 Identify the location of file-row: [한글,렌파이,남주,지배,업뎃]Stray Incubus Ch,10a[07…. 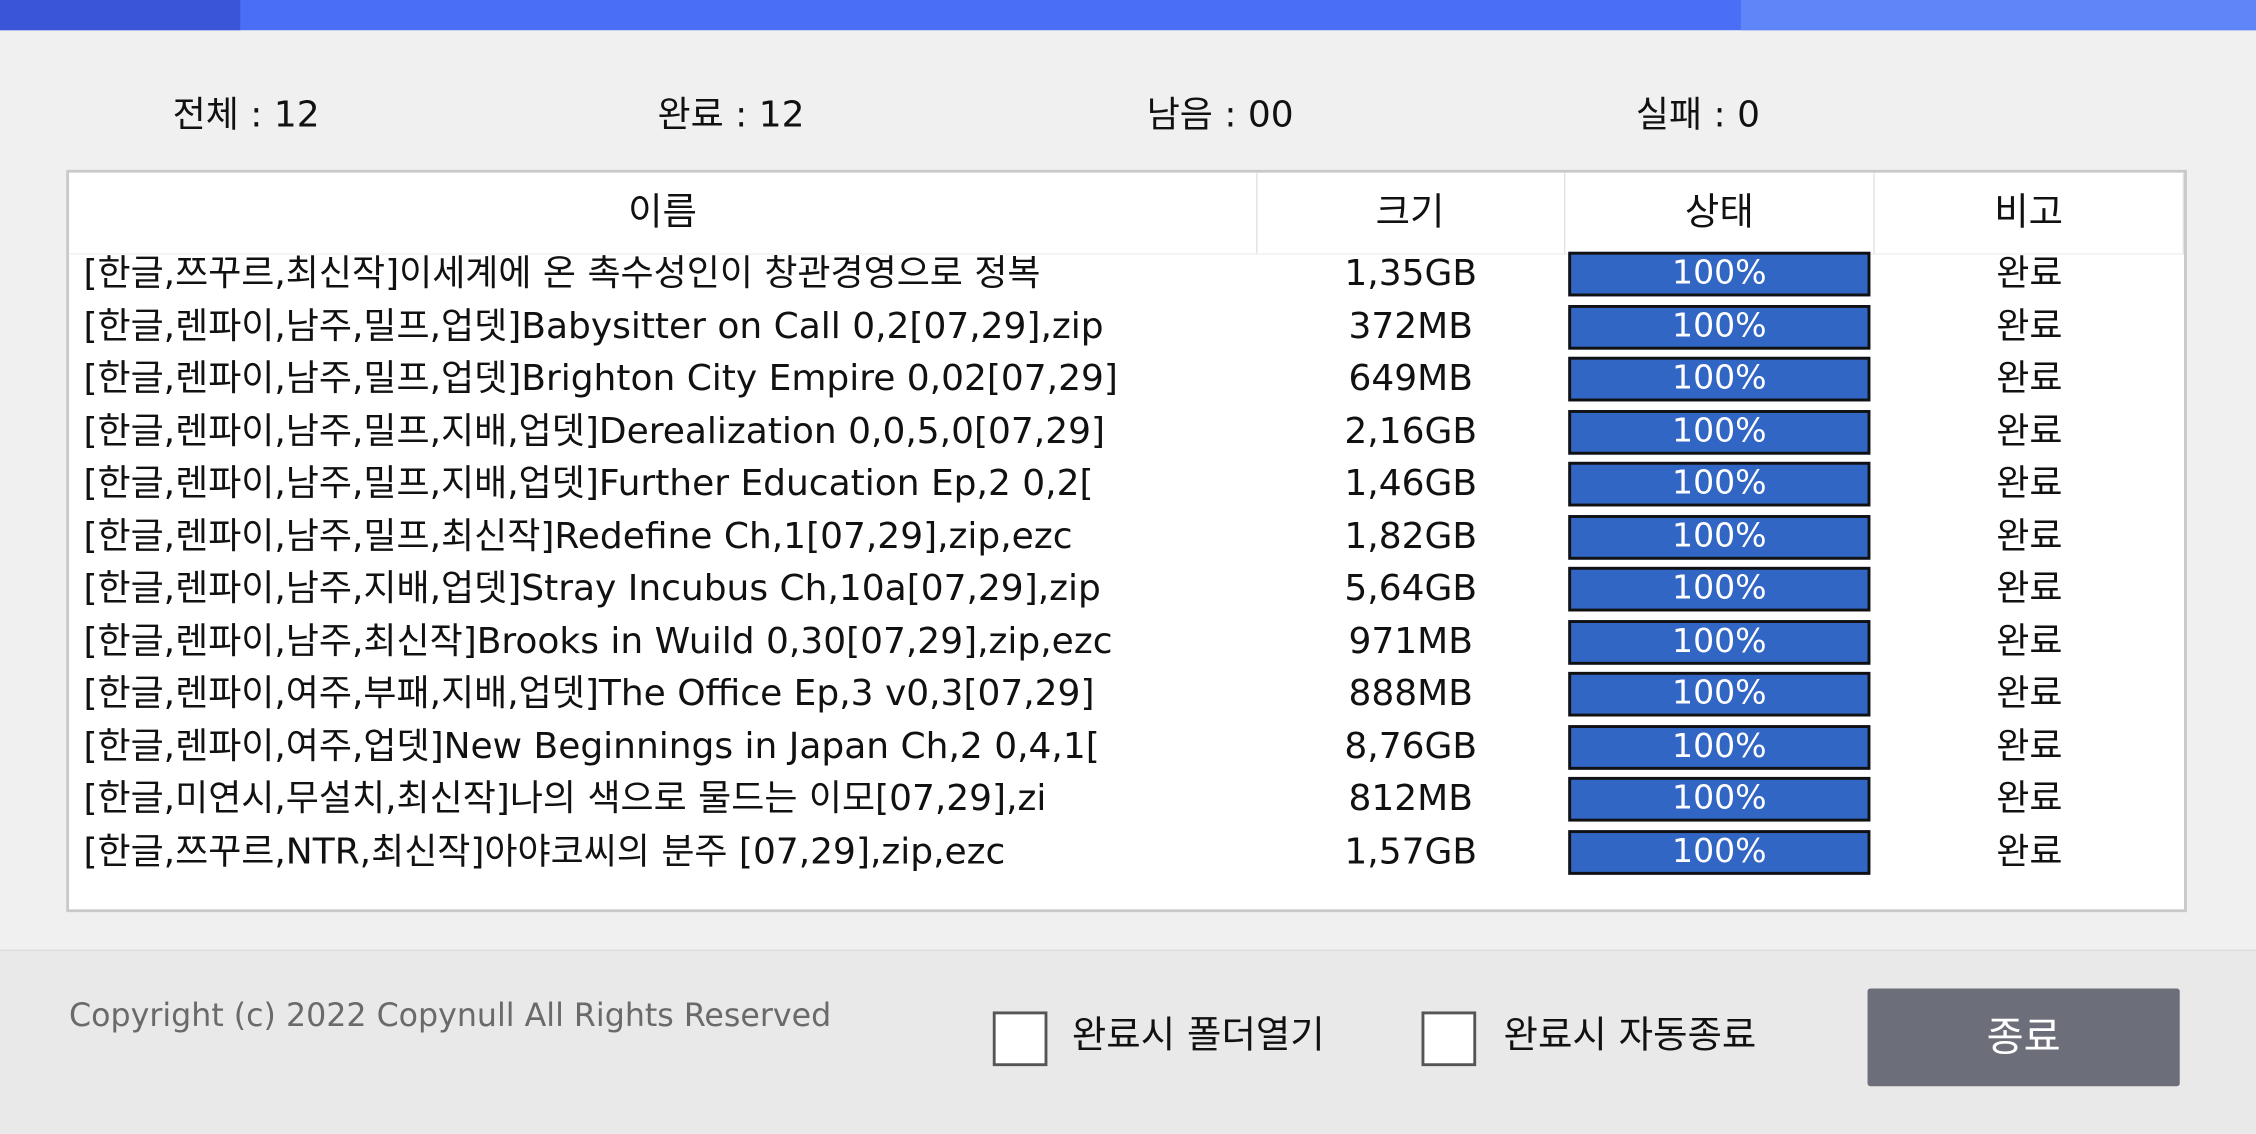
(1126, 589).